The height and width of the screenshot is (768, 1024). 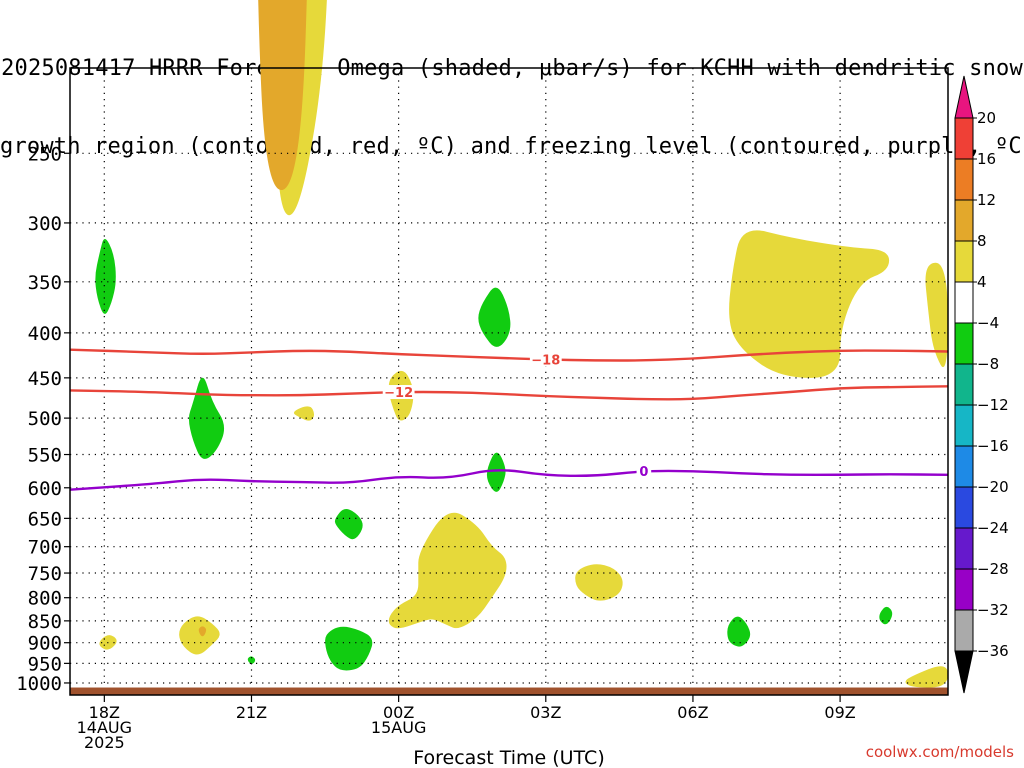 I want to click on colorbar-label-3: 12, so click(x=986, y=200).